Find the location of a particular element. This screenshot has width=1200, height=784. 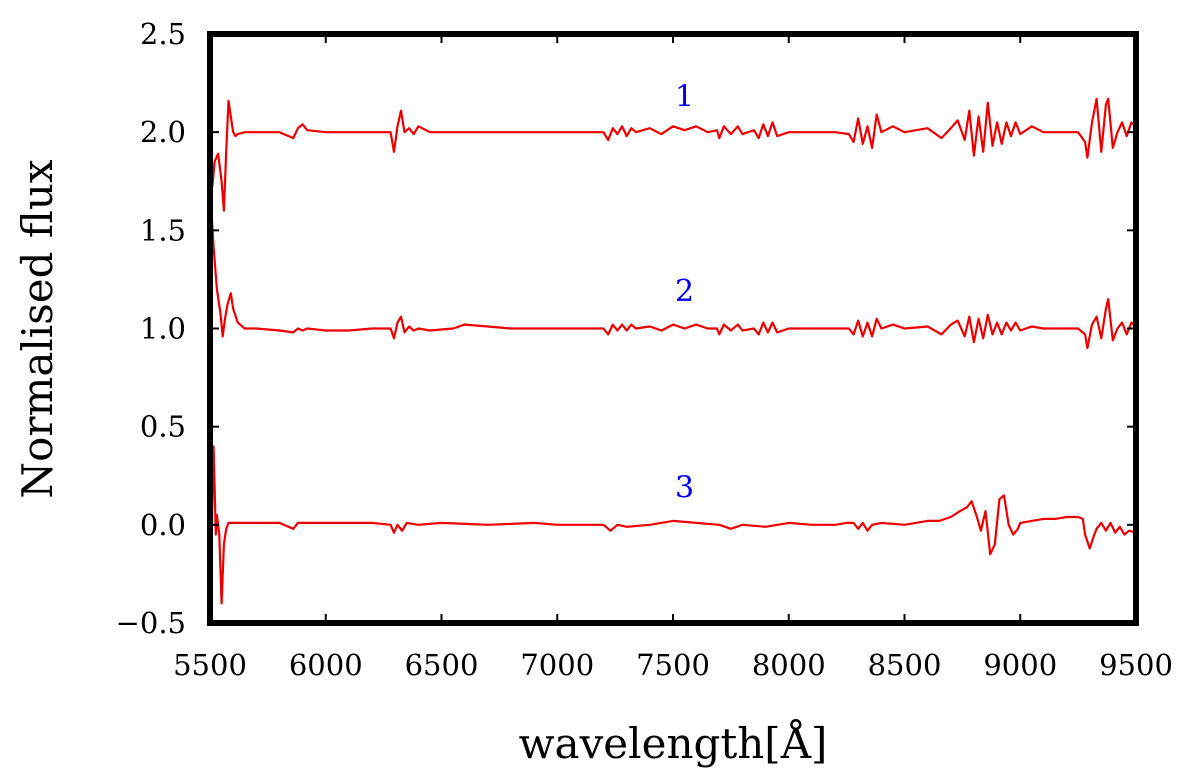

series-label-2: 2 is located at coordinates (684, 291).